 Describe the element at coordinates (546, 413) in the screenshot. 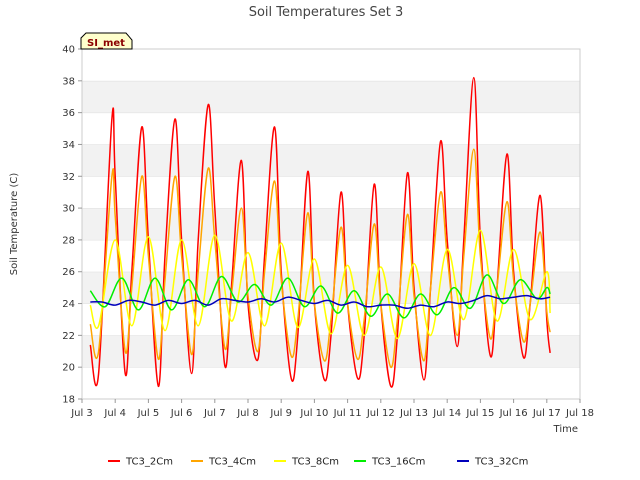

I see `x-tick-label: Jul 17` at that location.